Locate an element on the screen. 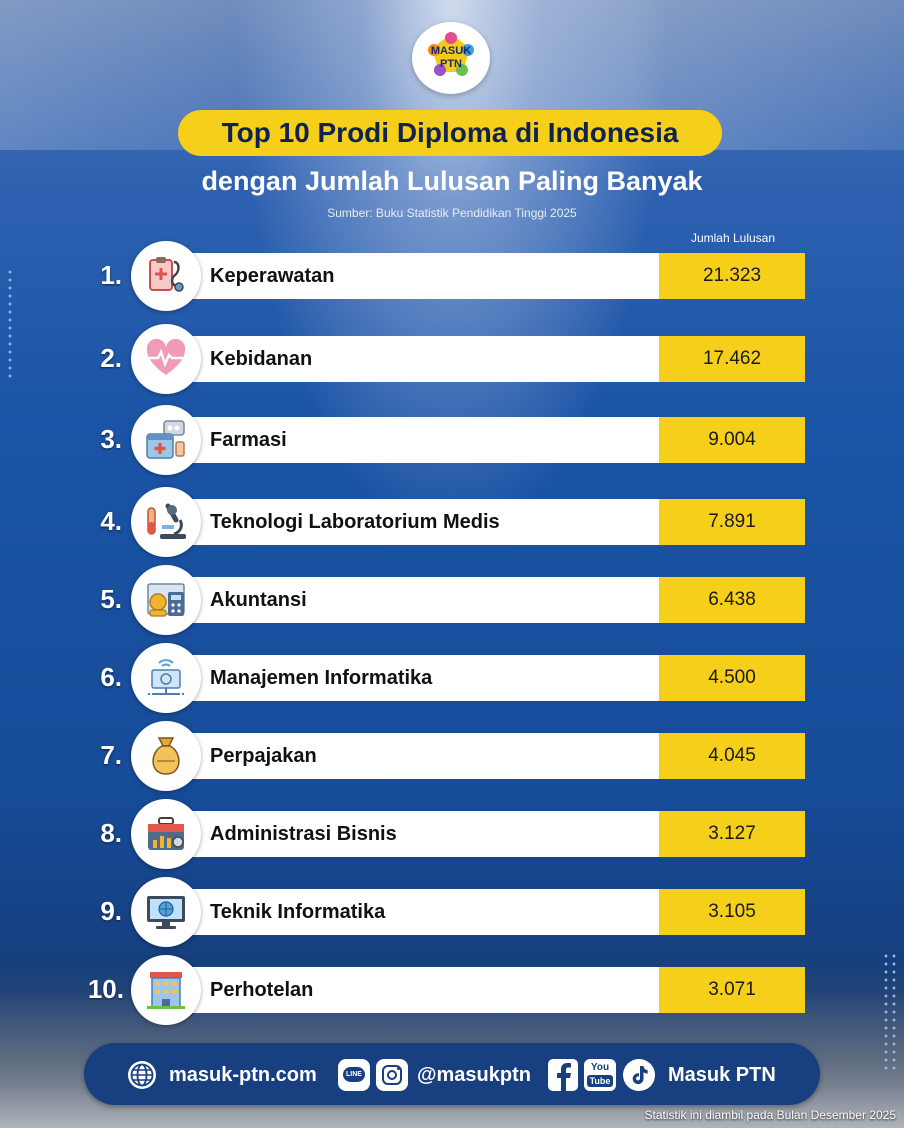  rank-number: 4. is located at coordinates (111, 521).